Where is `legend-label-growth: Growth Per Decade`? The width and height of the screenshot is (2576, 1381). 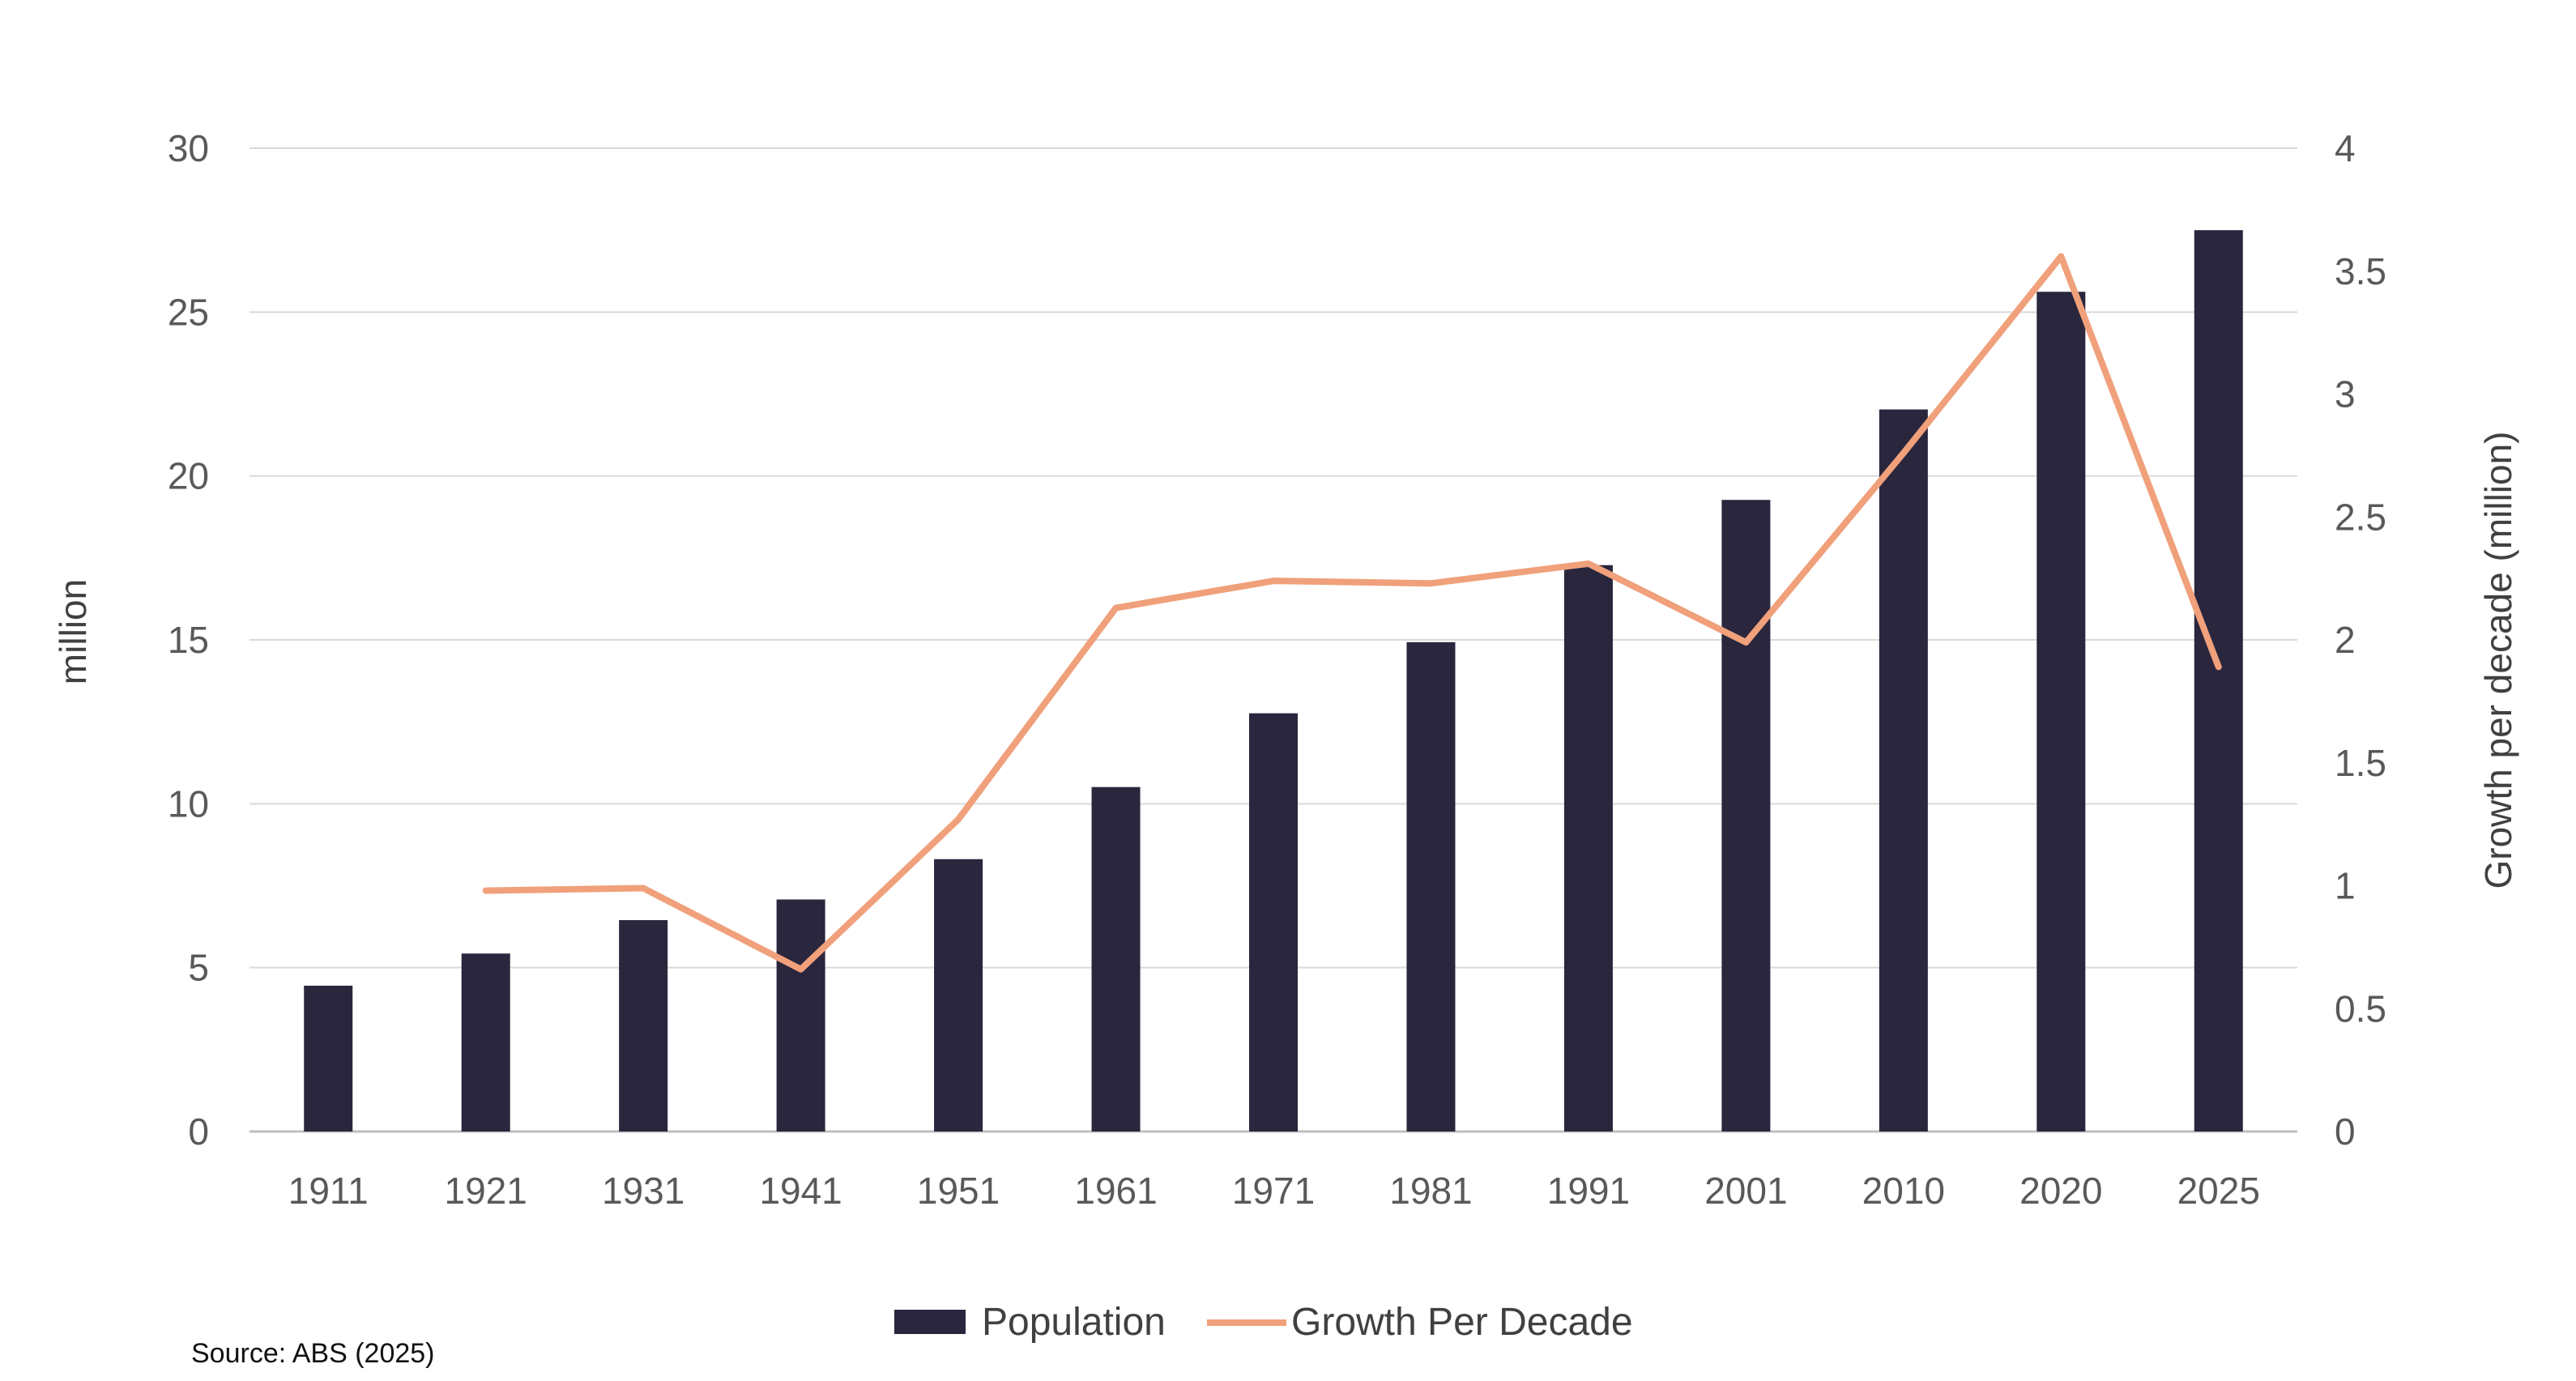
legend-label-growth: Growth Per Decade is located at coordinates (1462, 1322).